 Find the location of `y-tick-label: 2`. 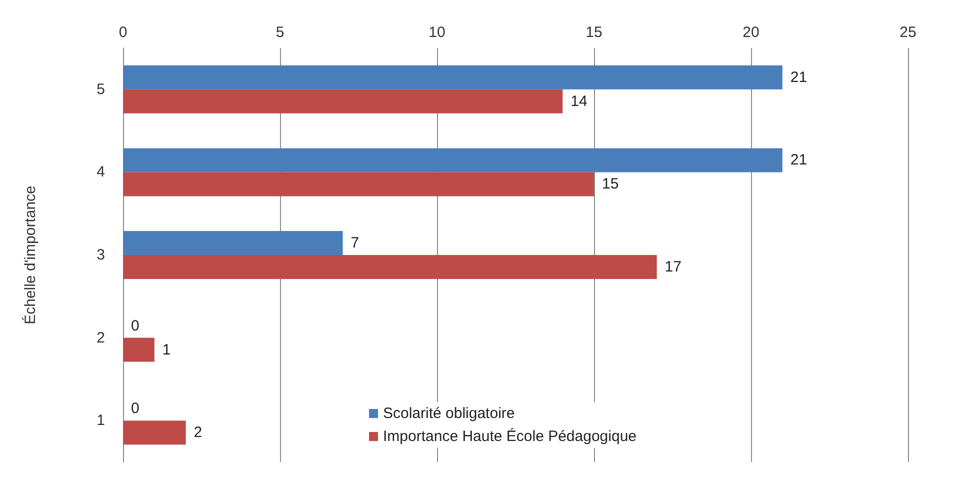

y-tick-label: 2 is located at coordinates (100, 337).